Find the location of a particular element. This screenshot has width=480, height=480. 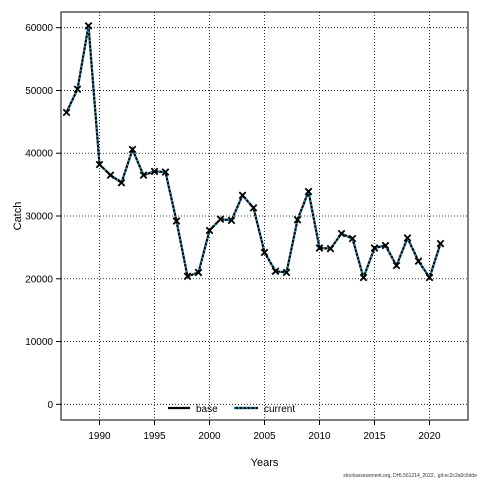

x-tick-label: 2000 is located at coordinates (209, 436).